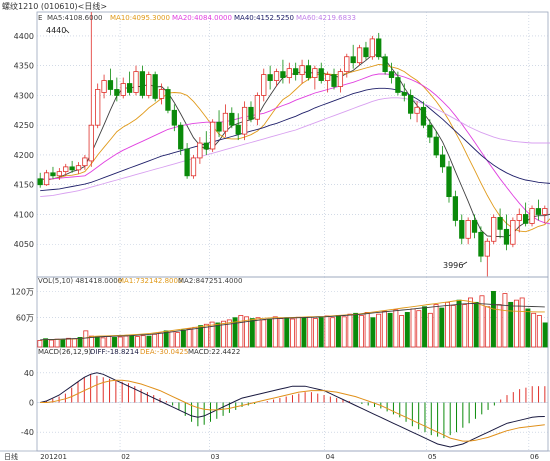 The height and width of the screenshot is (461, 550). I want to click on volume-bars, so click(292, 319).